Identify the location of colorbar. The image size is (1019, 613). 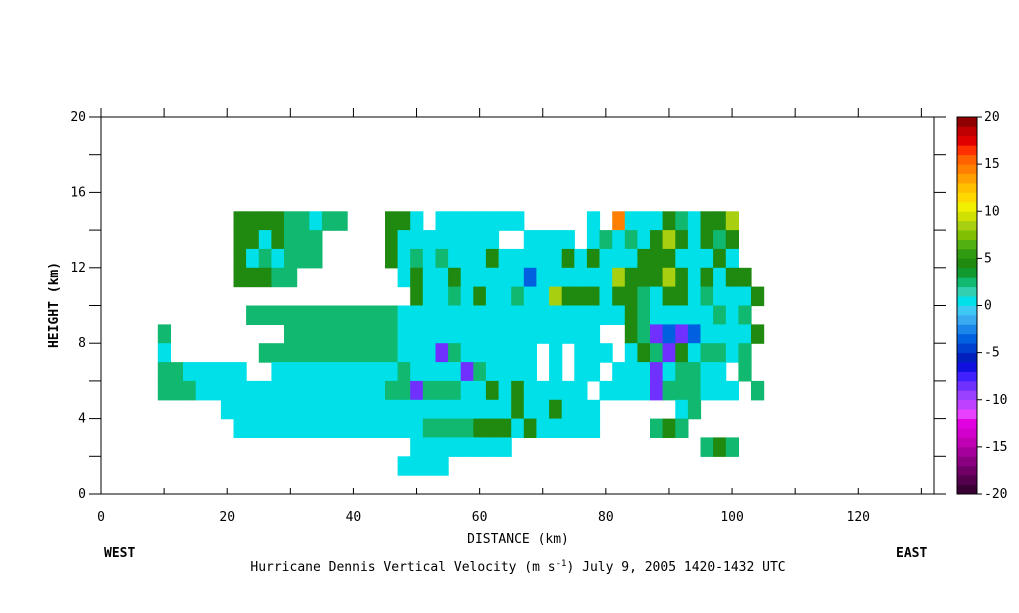
(967, 305).